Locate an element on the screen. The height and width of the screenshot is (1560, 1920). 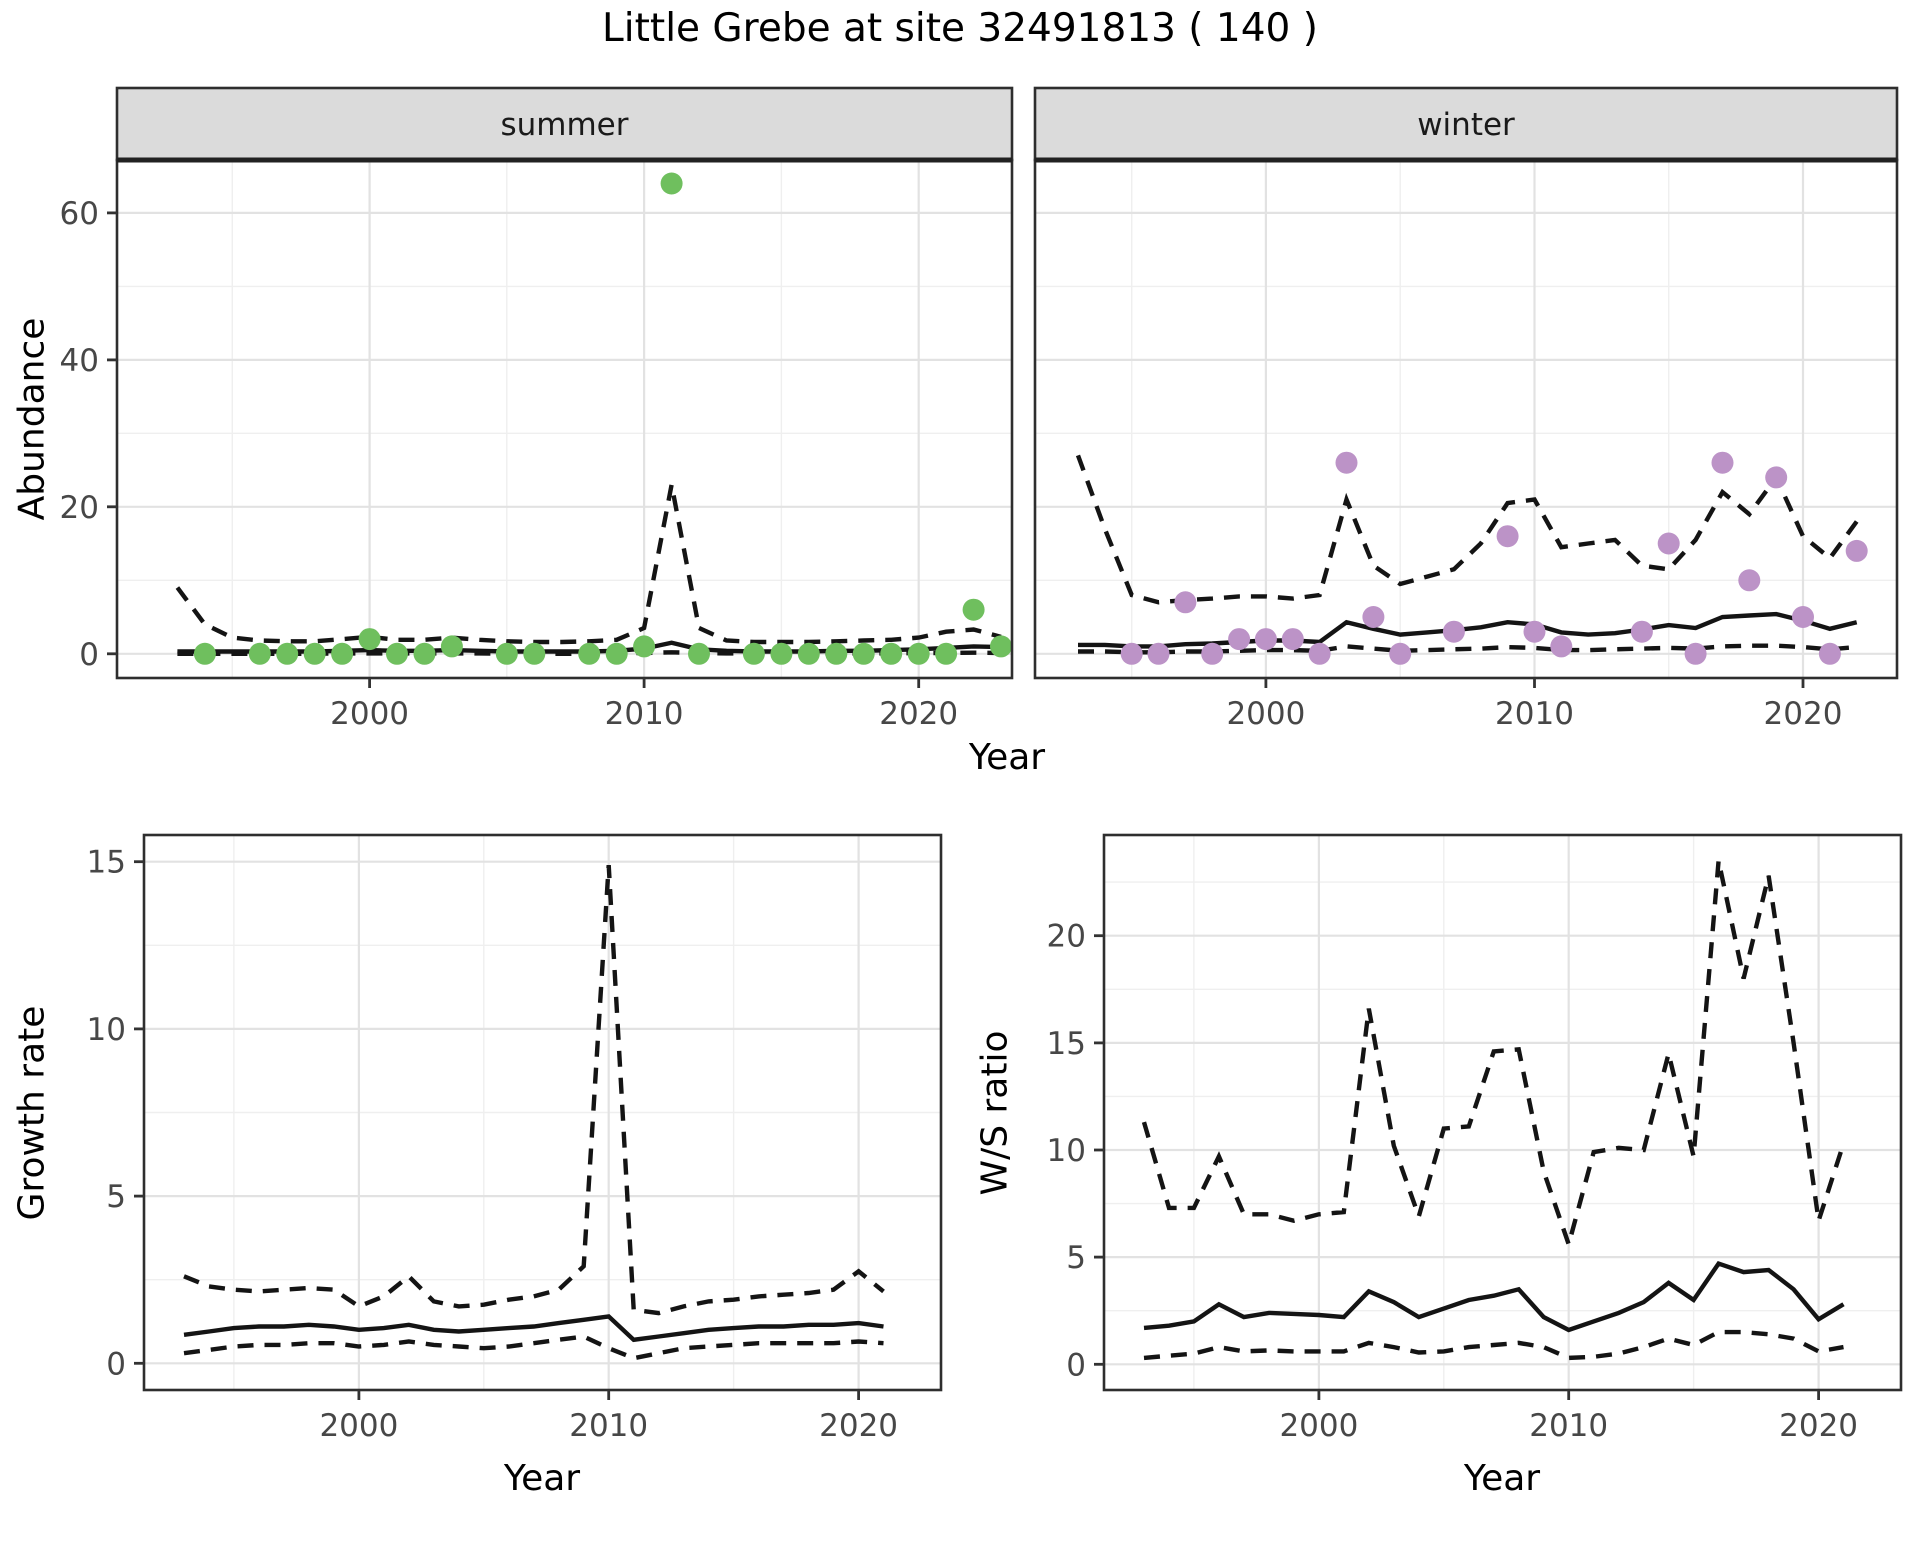
chart-title: Little Grebe at site 32491813 ( 140 ) is located at coordinates (960, 28).